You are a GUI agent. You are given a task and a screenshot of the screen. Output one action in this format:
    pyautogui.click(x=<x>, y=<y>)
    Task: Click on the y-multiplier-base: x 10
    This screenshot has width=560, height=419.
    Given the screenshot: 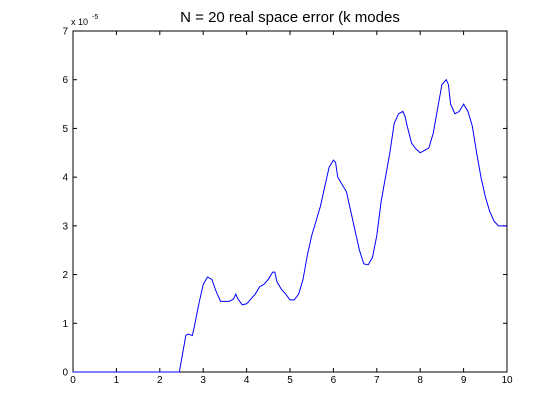 What is the action you would take?
    pyautogui.click(x=79, y=22)
    